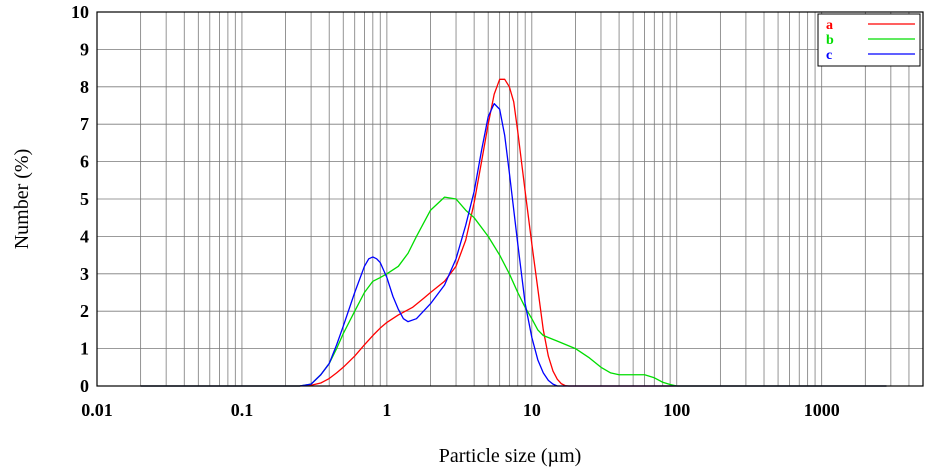  What do you see at coordinates (84, 311) in the screenshot?
I see `y-tick-label: 2` at bounding box center [84, 311].